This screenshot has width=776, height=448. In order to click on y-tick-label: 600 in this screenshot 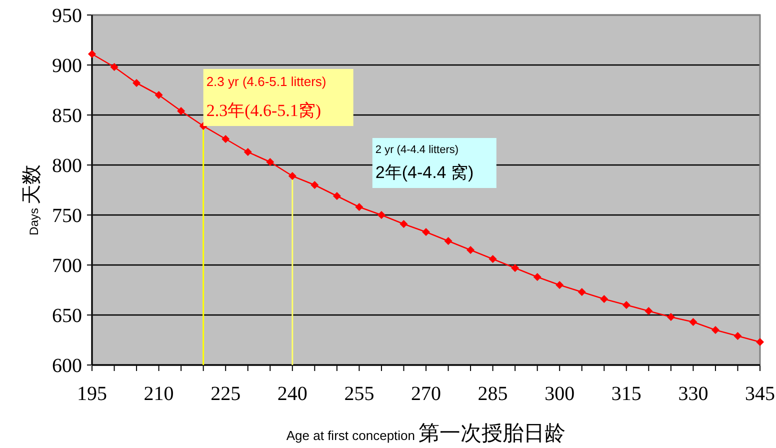, I will do `click(67, 366)`.